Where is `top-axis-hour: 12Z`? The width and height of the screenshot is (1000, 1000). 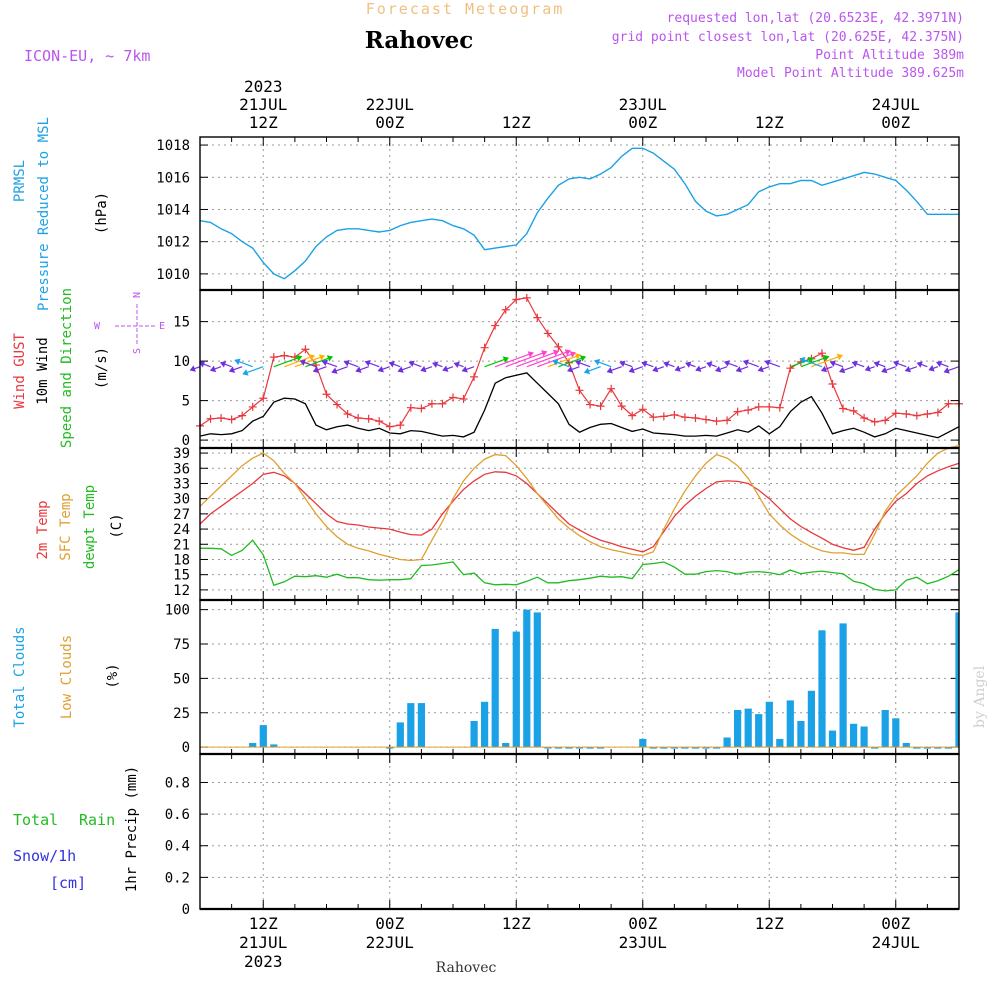
top-axis-hour: 12Z is located at coordinates (769, 122).